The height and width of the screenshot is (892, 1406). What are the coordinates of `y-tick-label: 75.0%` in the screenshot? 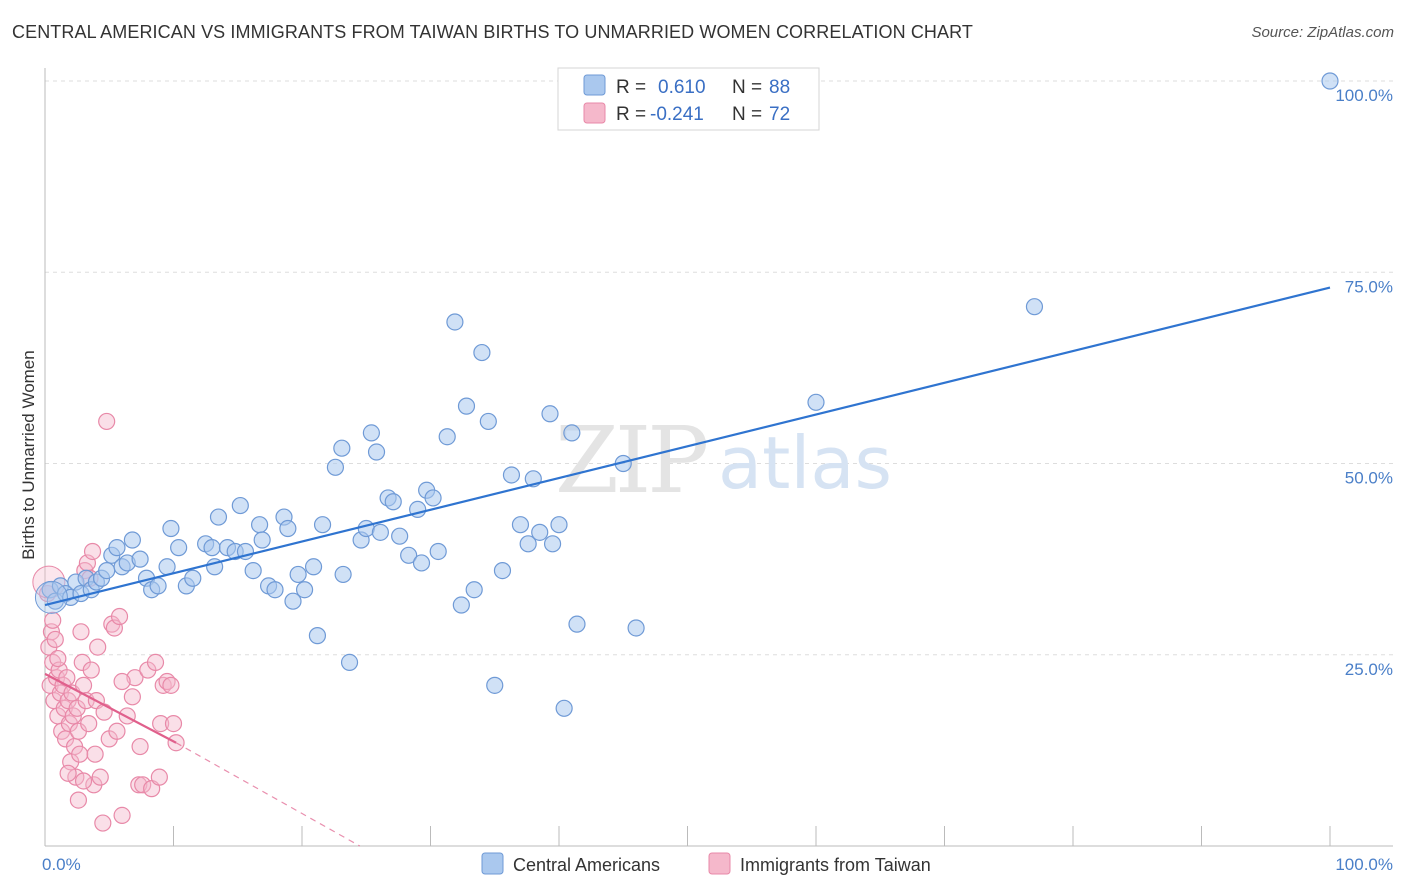 It's located at (1369, 286).